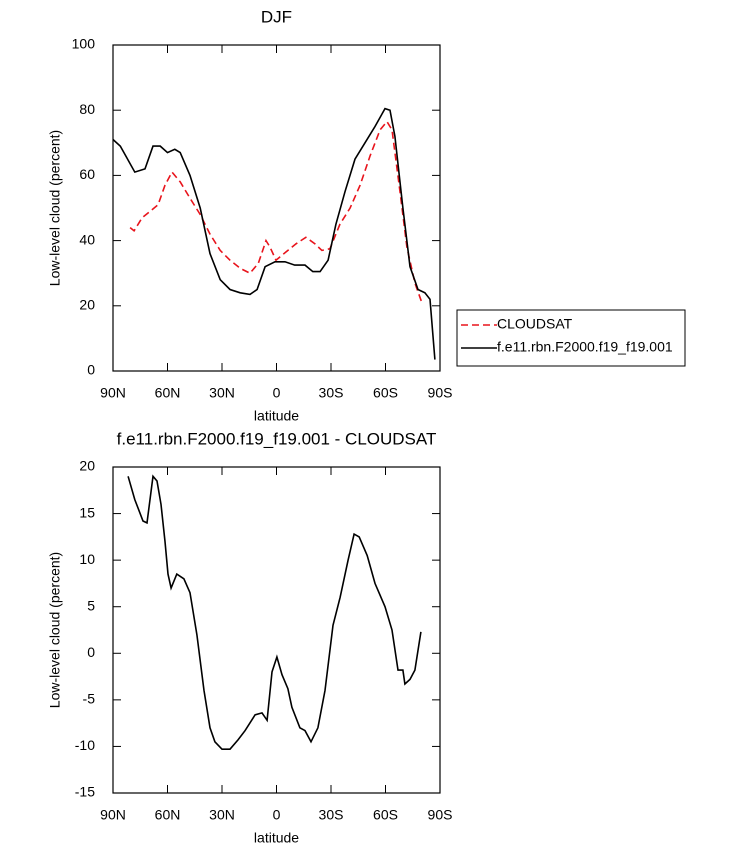  What do you see at coordinates (87, 559) in the screenshot?
I see `y-tick-label: 10` at bounding box center [87, 559].